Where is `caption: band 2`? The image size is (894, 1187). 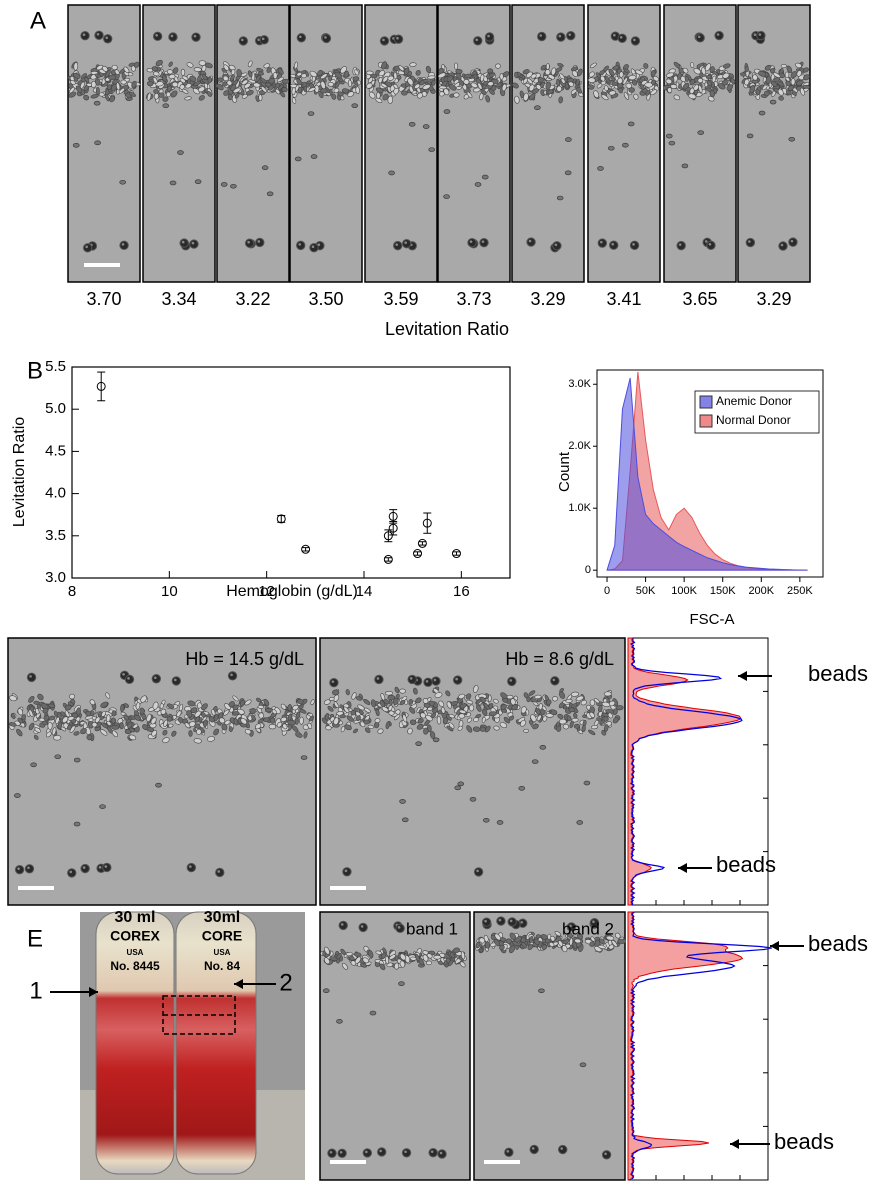
caption: band 2 is located at coordinates (588, 928).